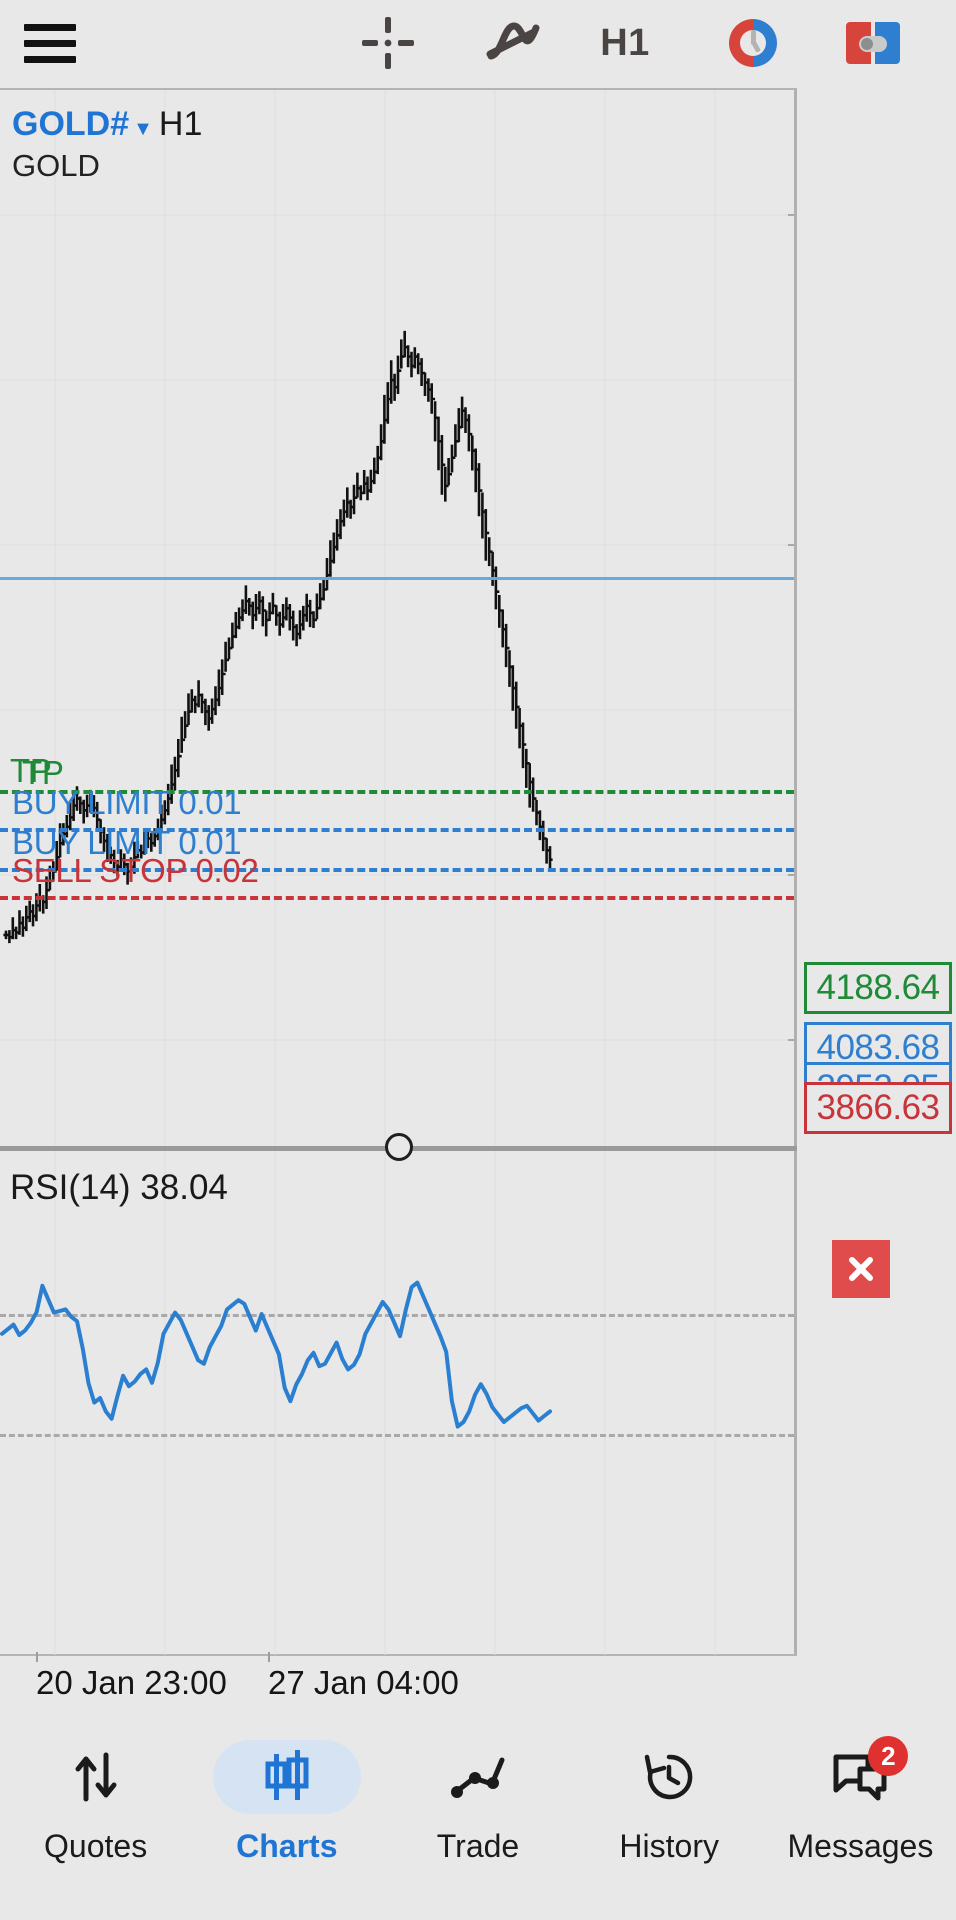 The image size is (956, 1920). Describe the element at coordinates (860, 1775) in the screenshot. I see `chat-bubbles-icon: 2` at that location.